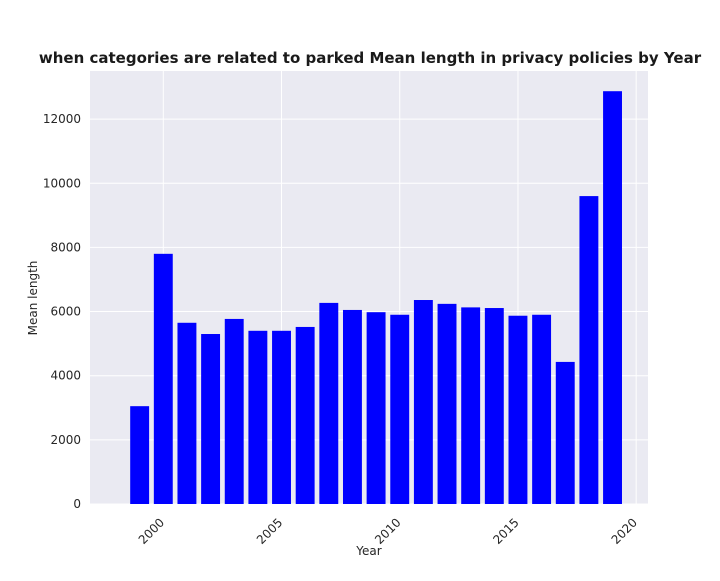 The width and height of the screenshot is (720, 581). What do you see at coordinates (187, 413) in the screenshot?
I see `bar-2001` at bounding box center [187, 413].